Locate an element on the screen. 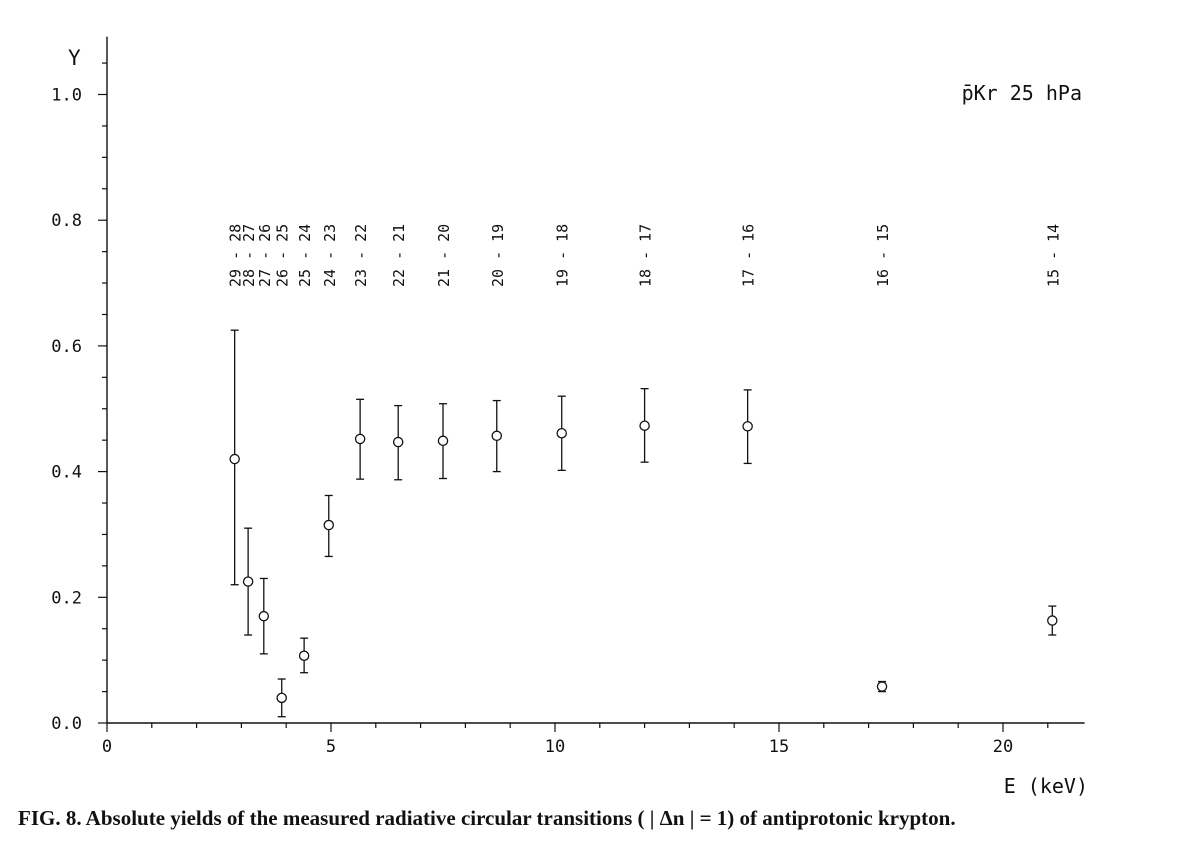 This screenshot has width=1200, height=863. y-axis-label: Y is located at coordinates (74, 58).